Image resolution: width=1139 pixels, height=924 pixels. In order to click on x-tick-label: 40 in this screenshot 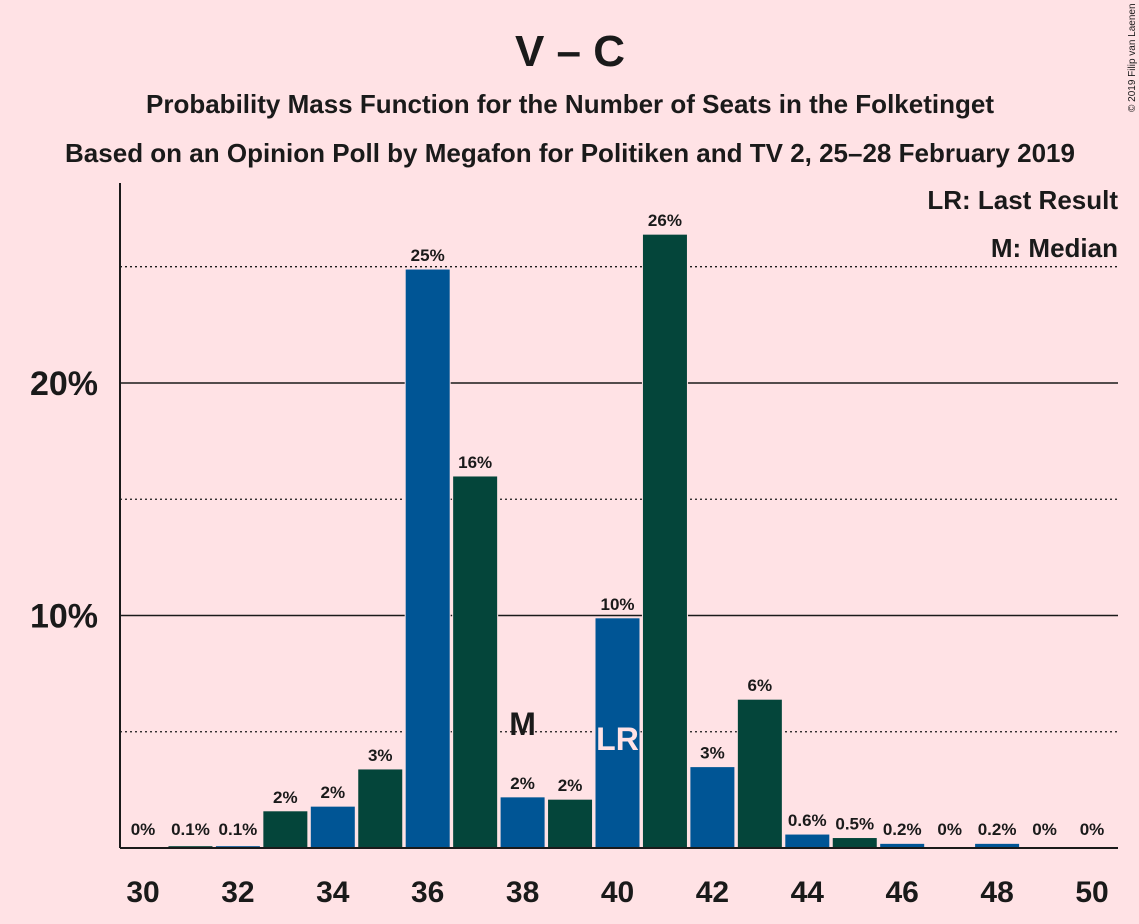, I will do `click(617, 892)`.